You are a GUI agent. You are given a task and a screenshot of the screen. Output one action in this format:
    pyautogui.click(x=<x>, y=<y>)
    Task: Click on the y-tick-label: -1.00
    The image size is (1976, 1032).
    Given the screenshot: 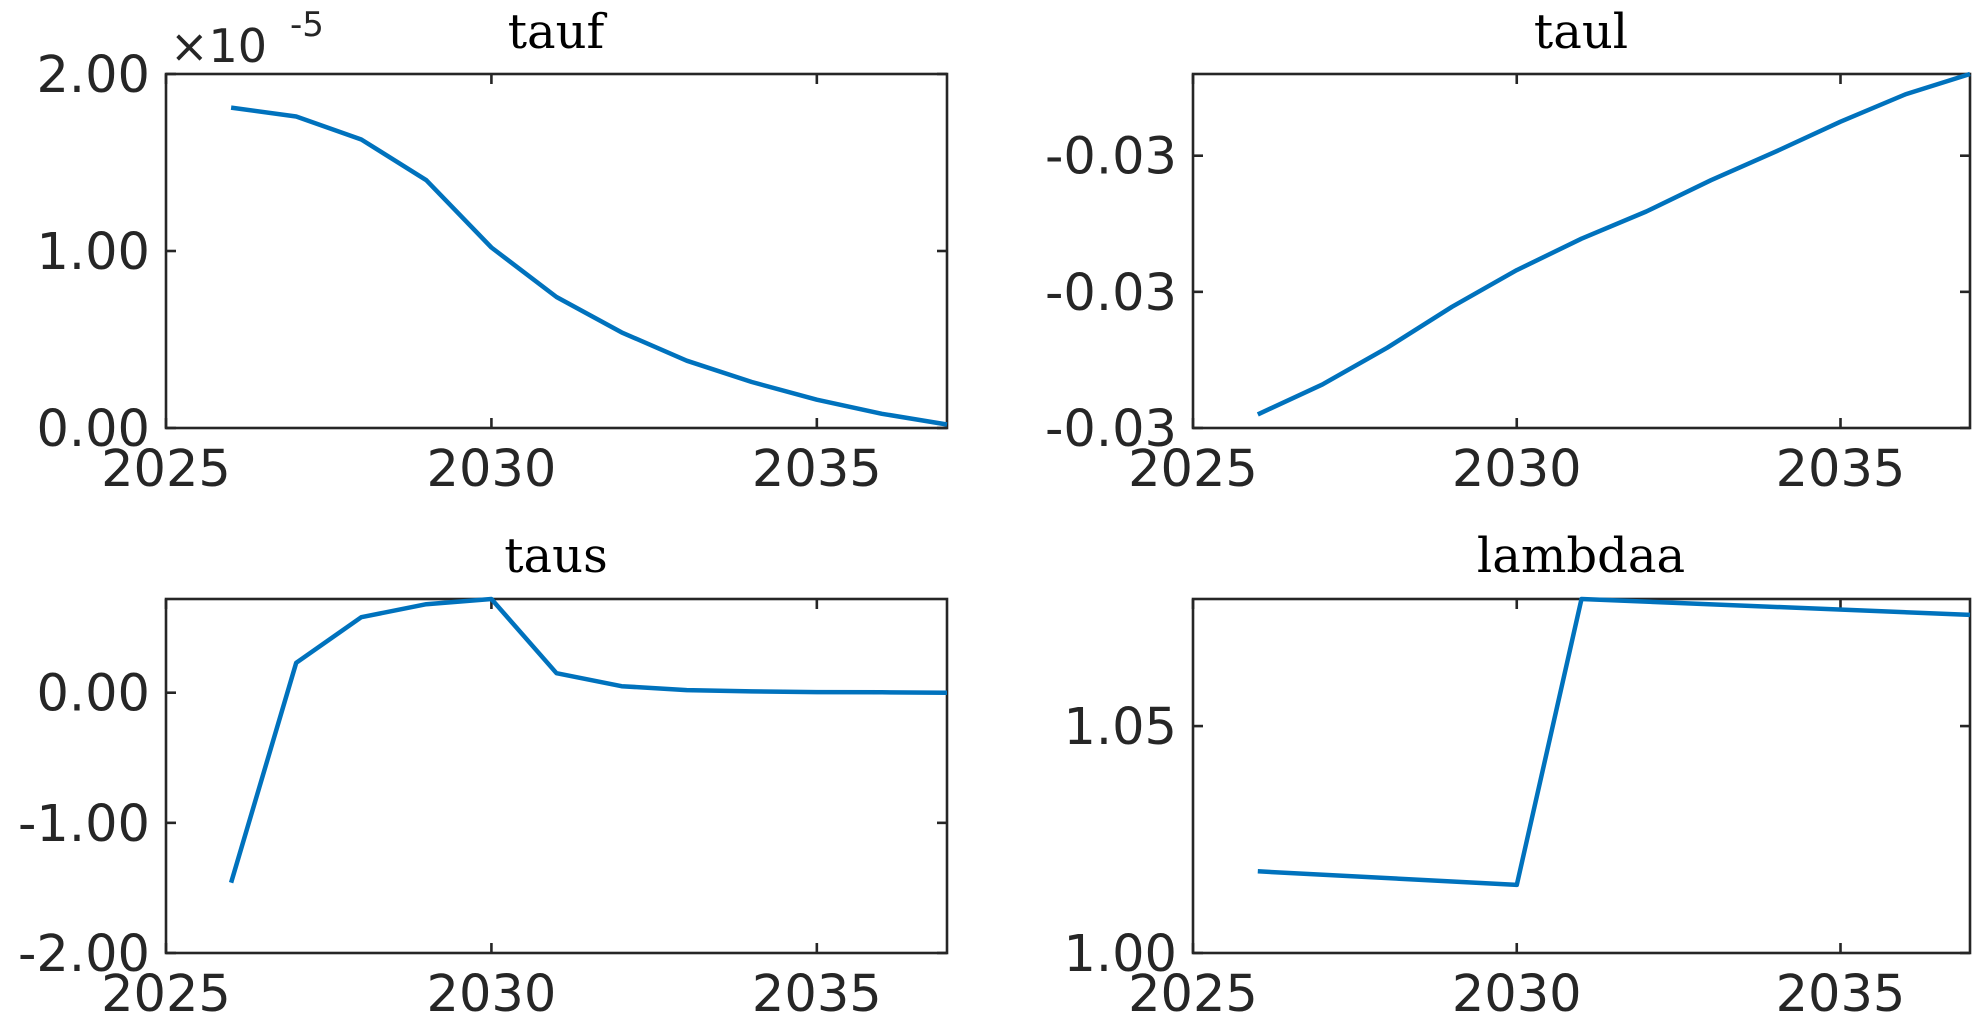 What is the action you would take?
    pyautogui.click(x=84, y=824)
    